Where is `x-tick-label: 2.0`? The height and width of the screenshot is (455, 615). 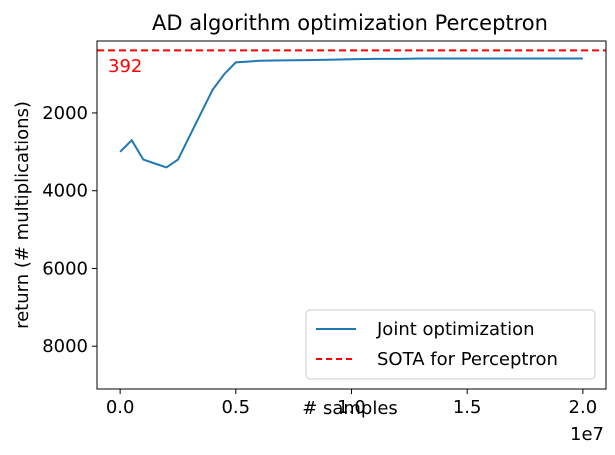 x-tick-label: 2.0 is located at coordinates (583, 407).